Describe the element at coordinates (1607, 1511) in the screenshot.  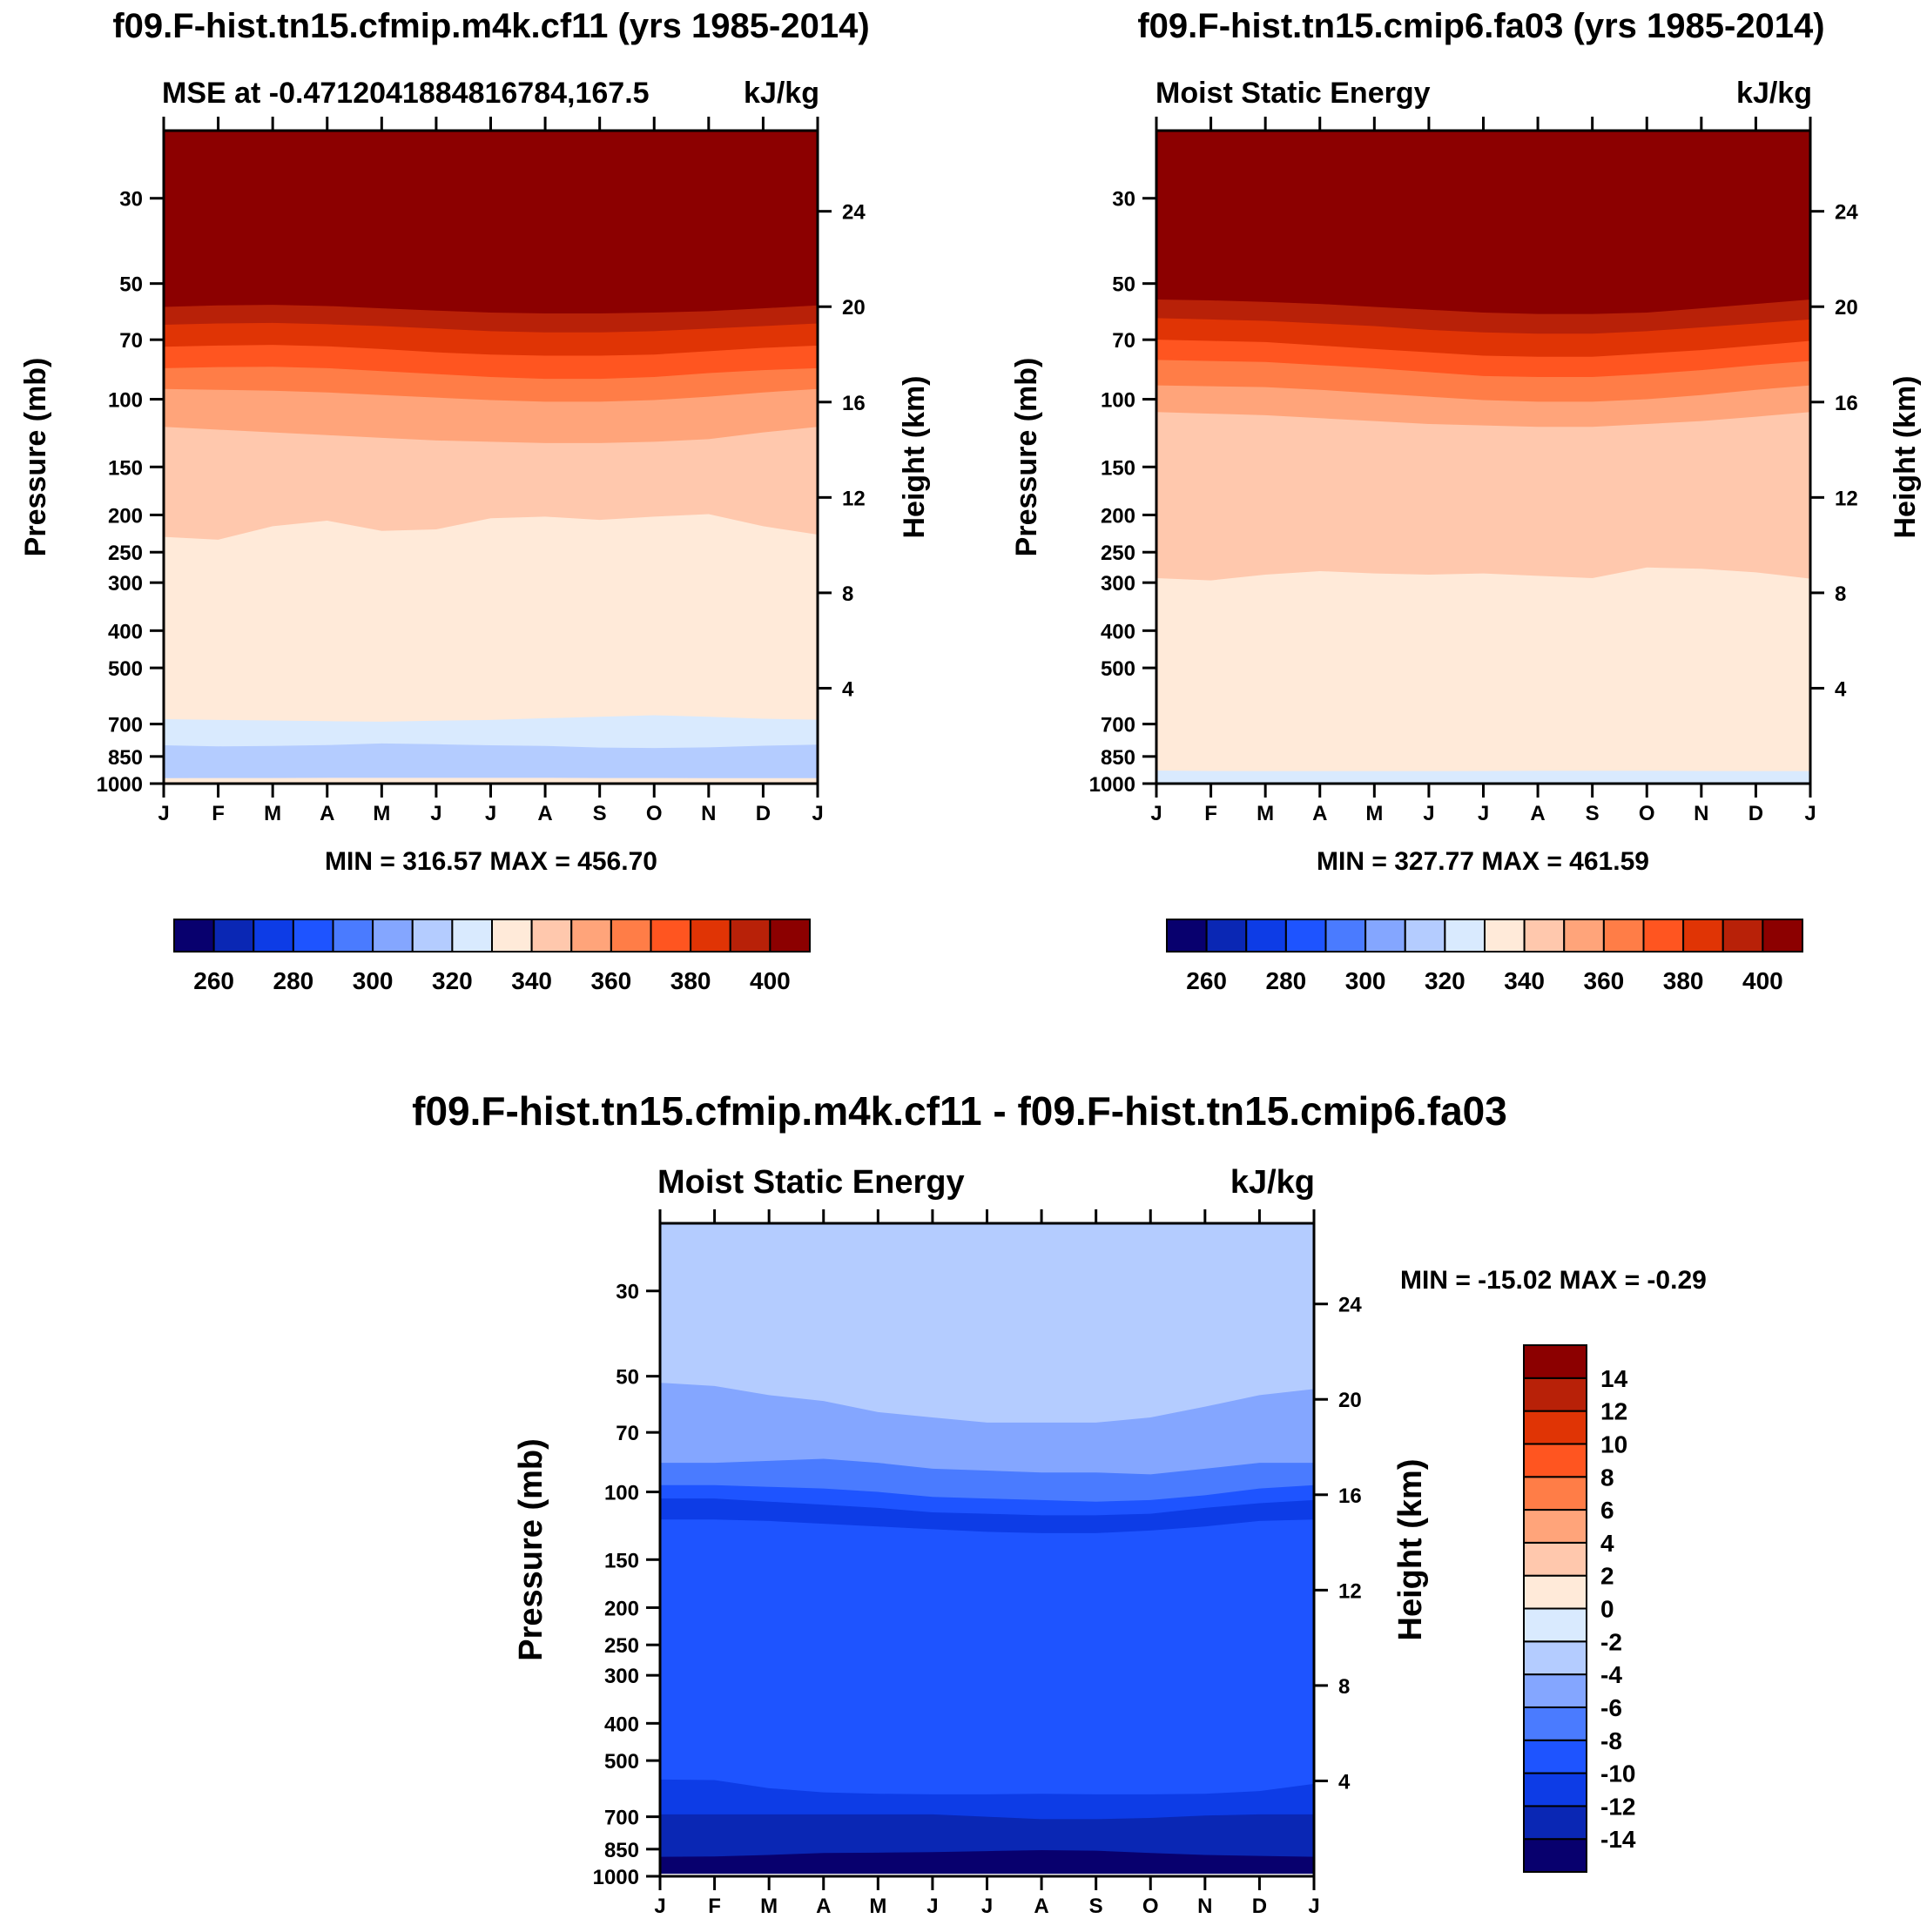
I see `colorbar-label: 6` at that location.